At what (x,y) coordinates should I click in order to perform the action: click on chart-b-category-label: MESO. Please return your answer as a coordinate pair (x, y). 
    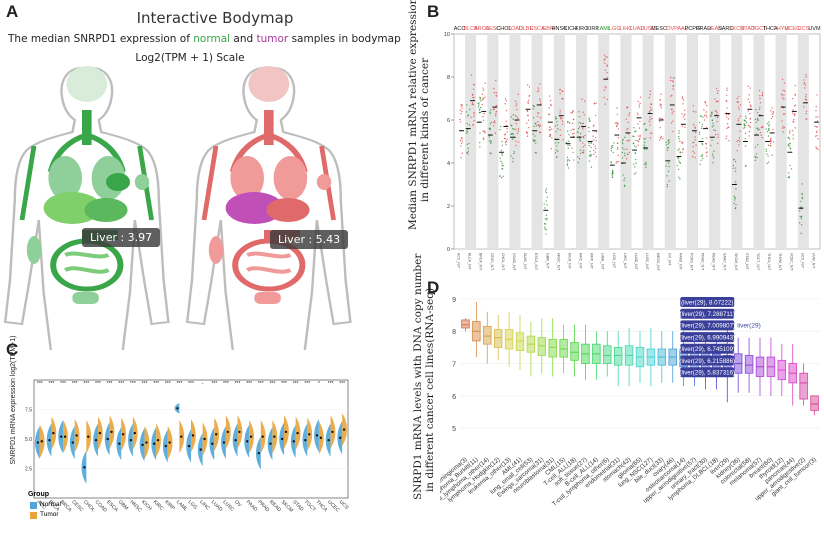
    Looking at the image, I should click on (659, 29).